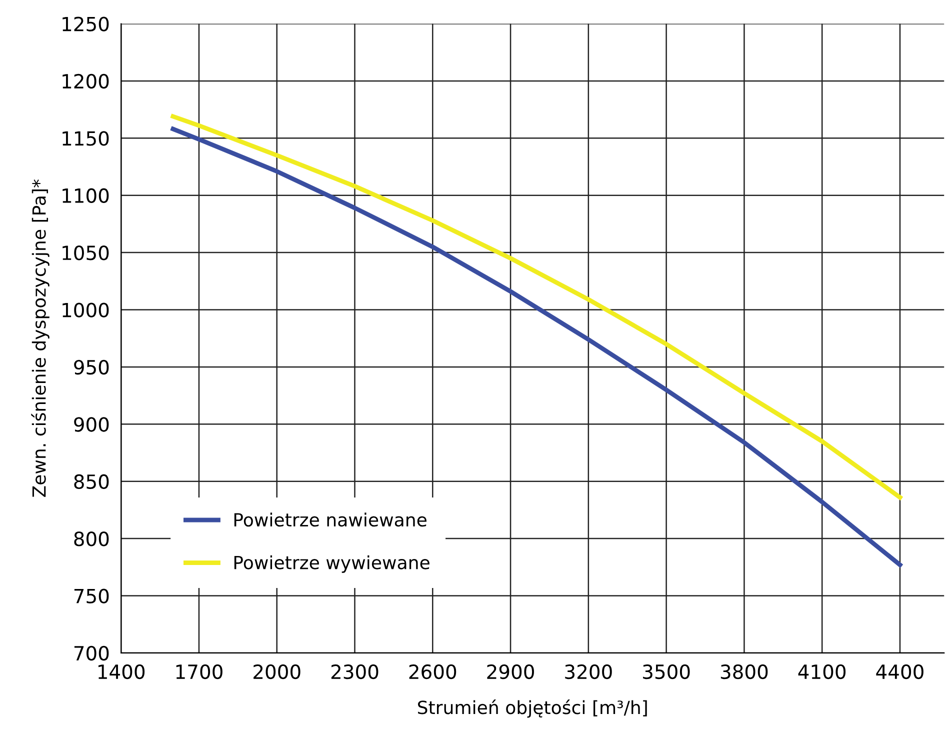  What do you see at coordinates (85, 253) in the screenshot?
I see `y-tick-label: 1050` at bounding box center [85, 253].